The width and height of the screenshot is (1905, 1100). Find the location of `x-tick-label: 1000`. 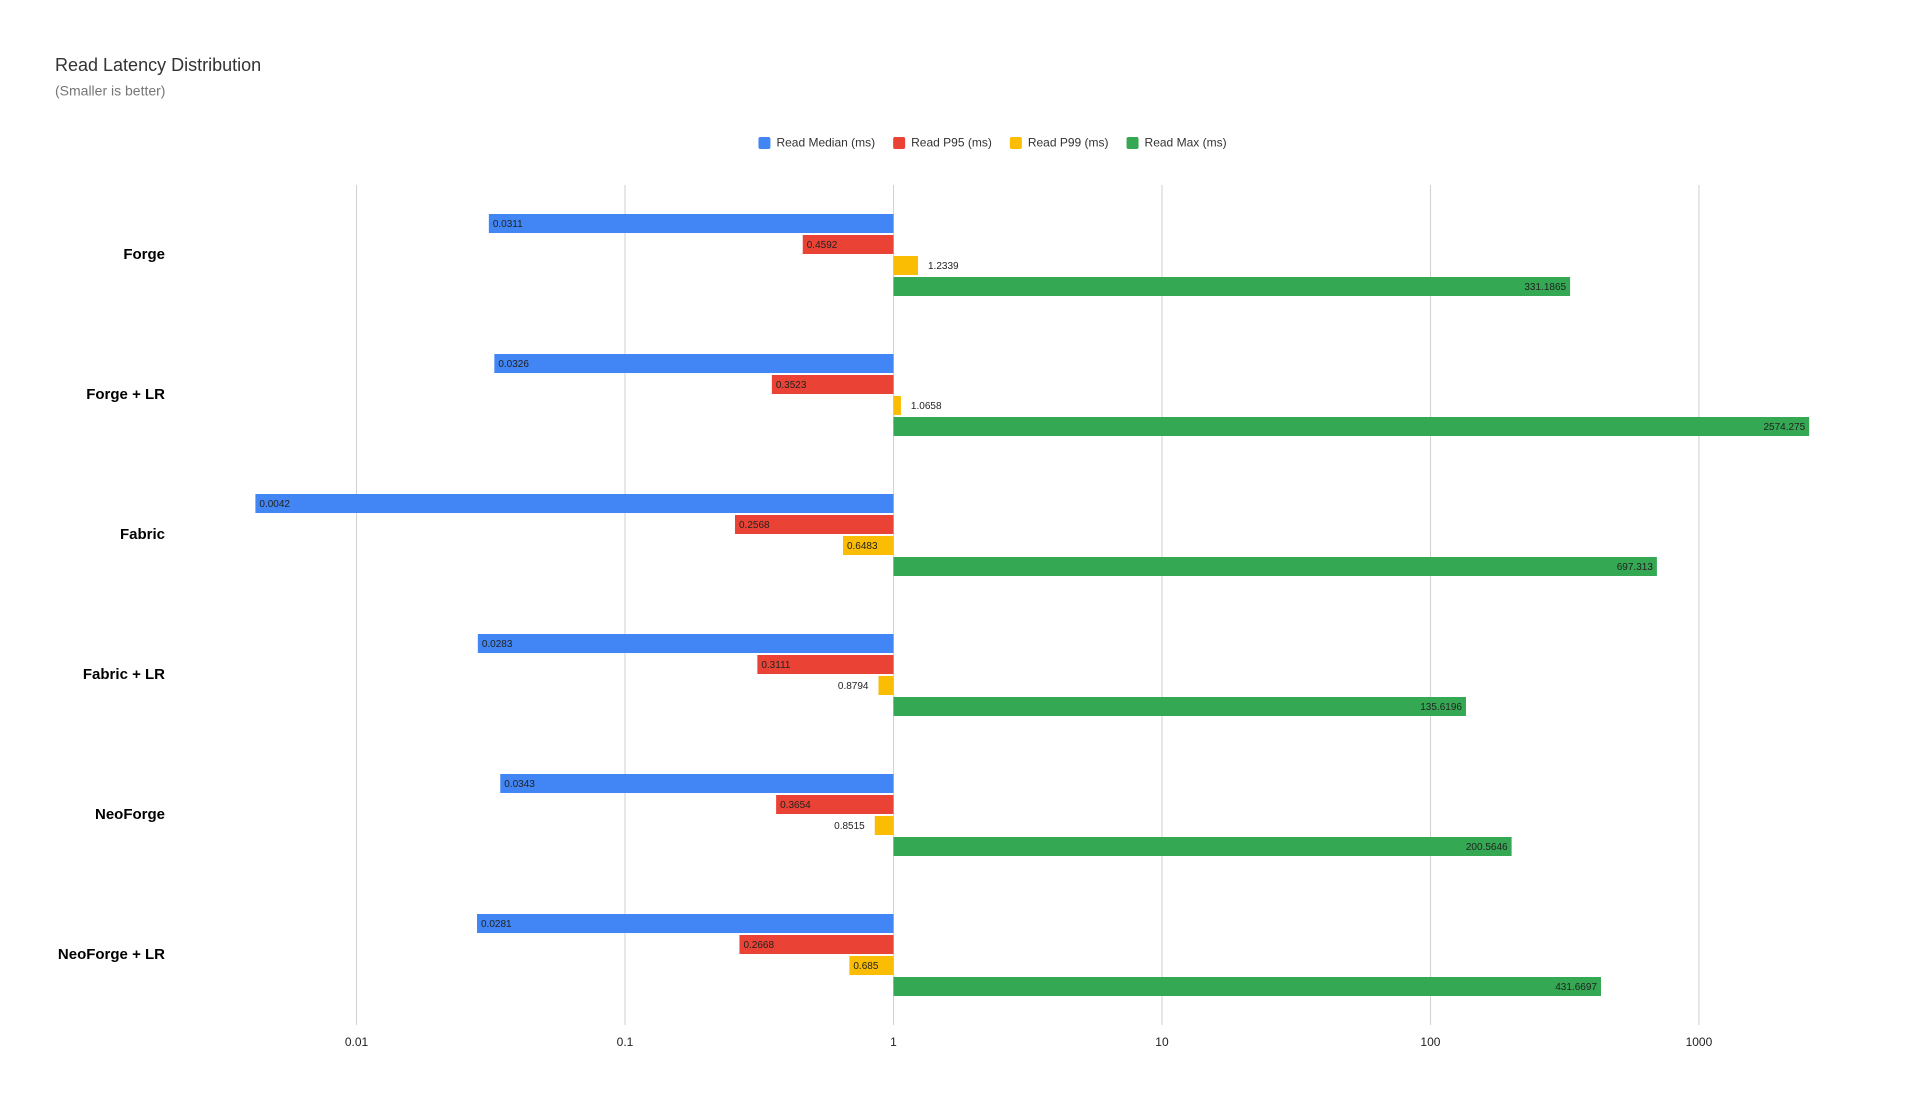

x-tick-label: 1000 is located at coordinates (1699, 1042).